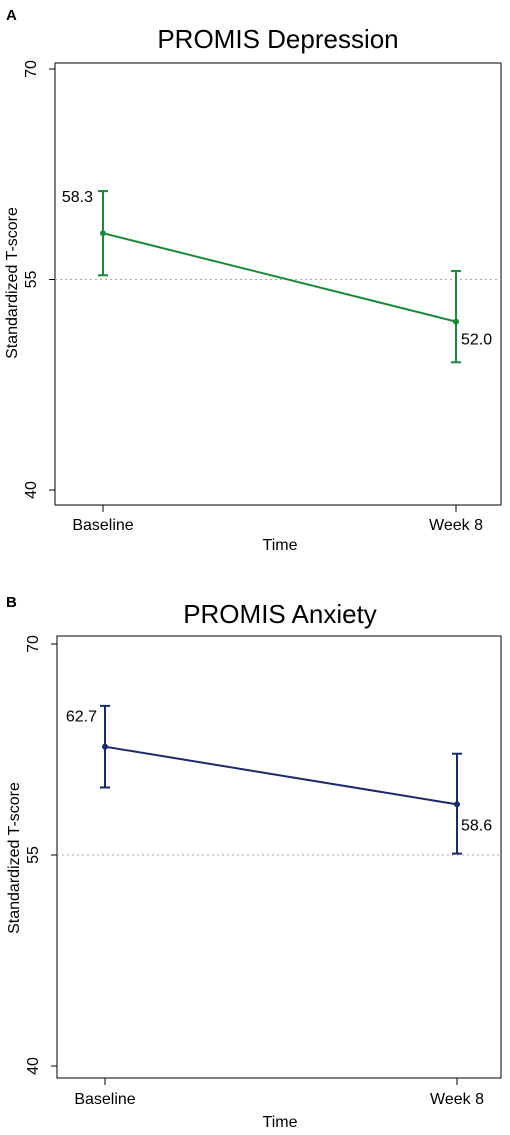  What do you see at coordinates (476, 340) in the screenshot?
I see `data-label: 52.0` at bounding box center [476, 340].